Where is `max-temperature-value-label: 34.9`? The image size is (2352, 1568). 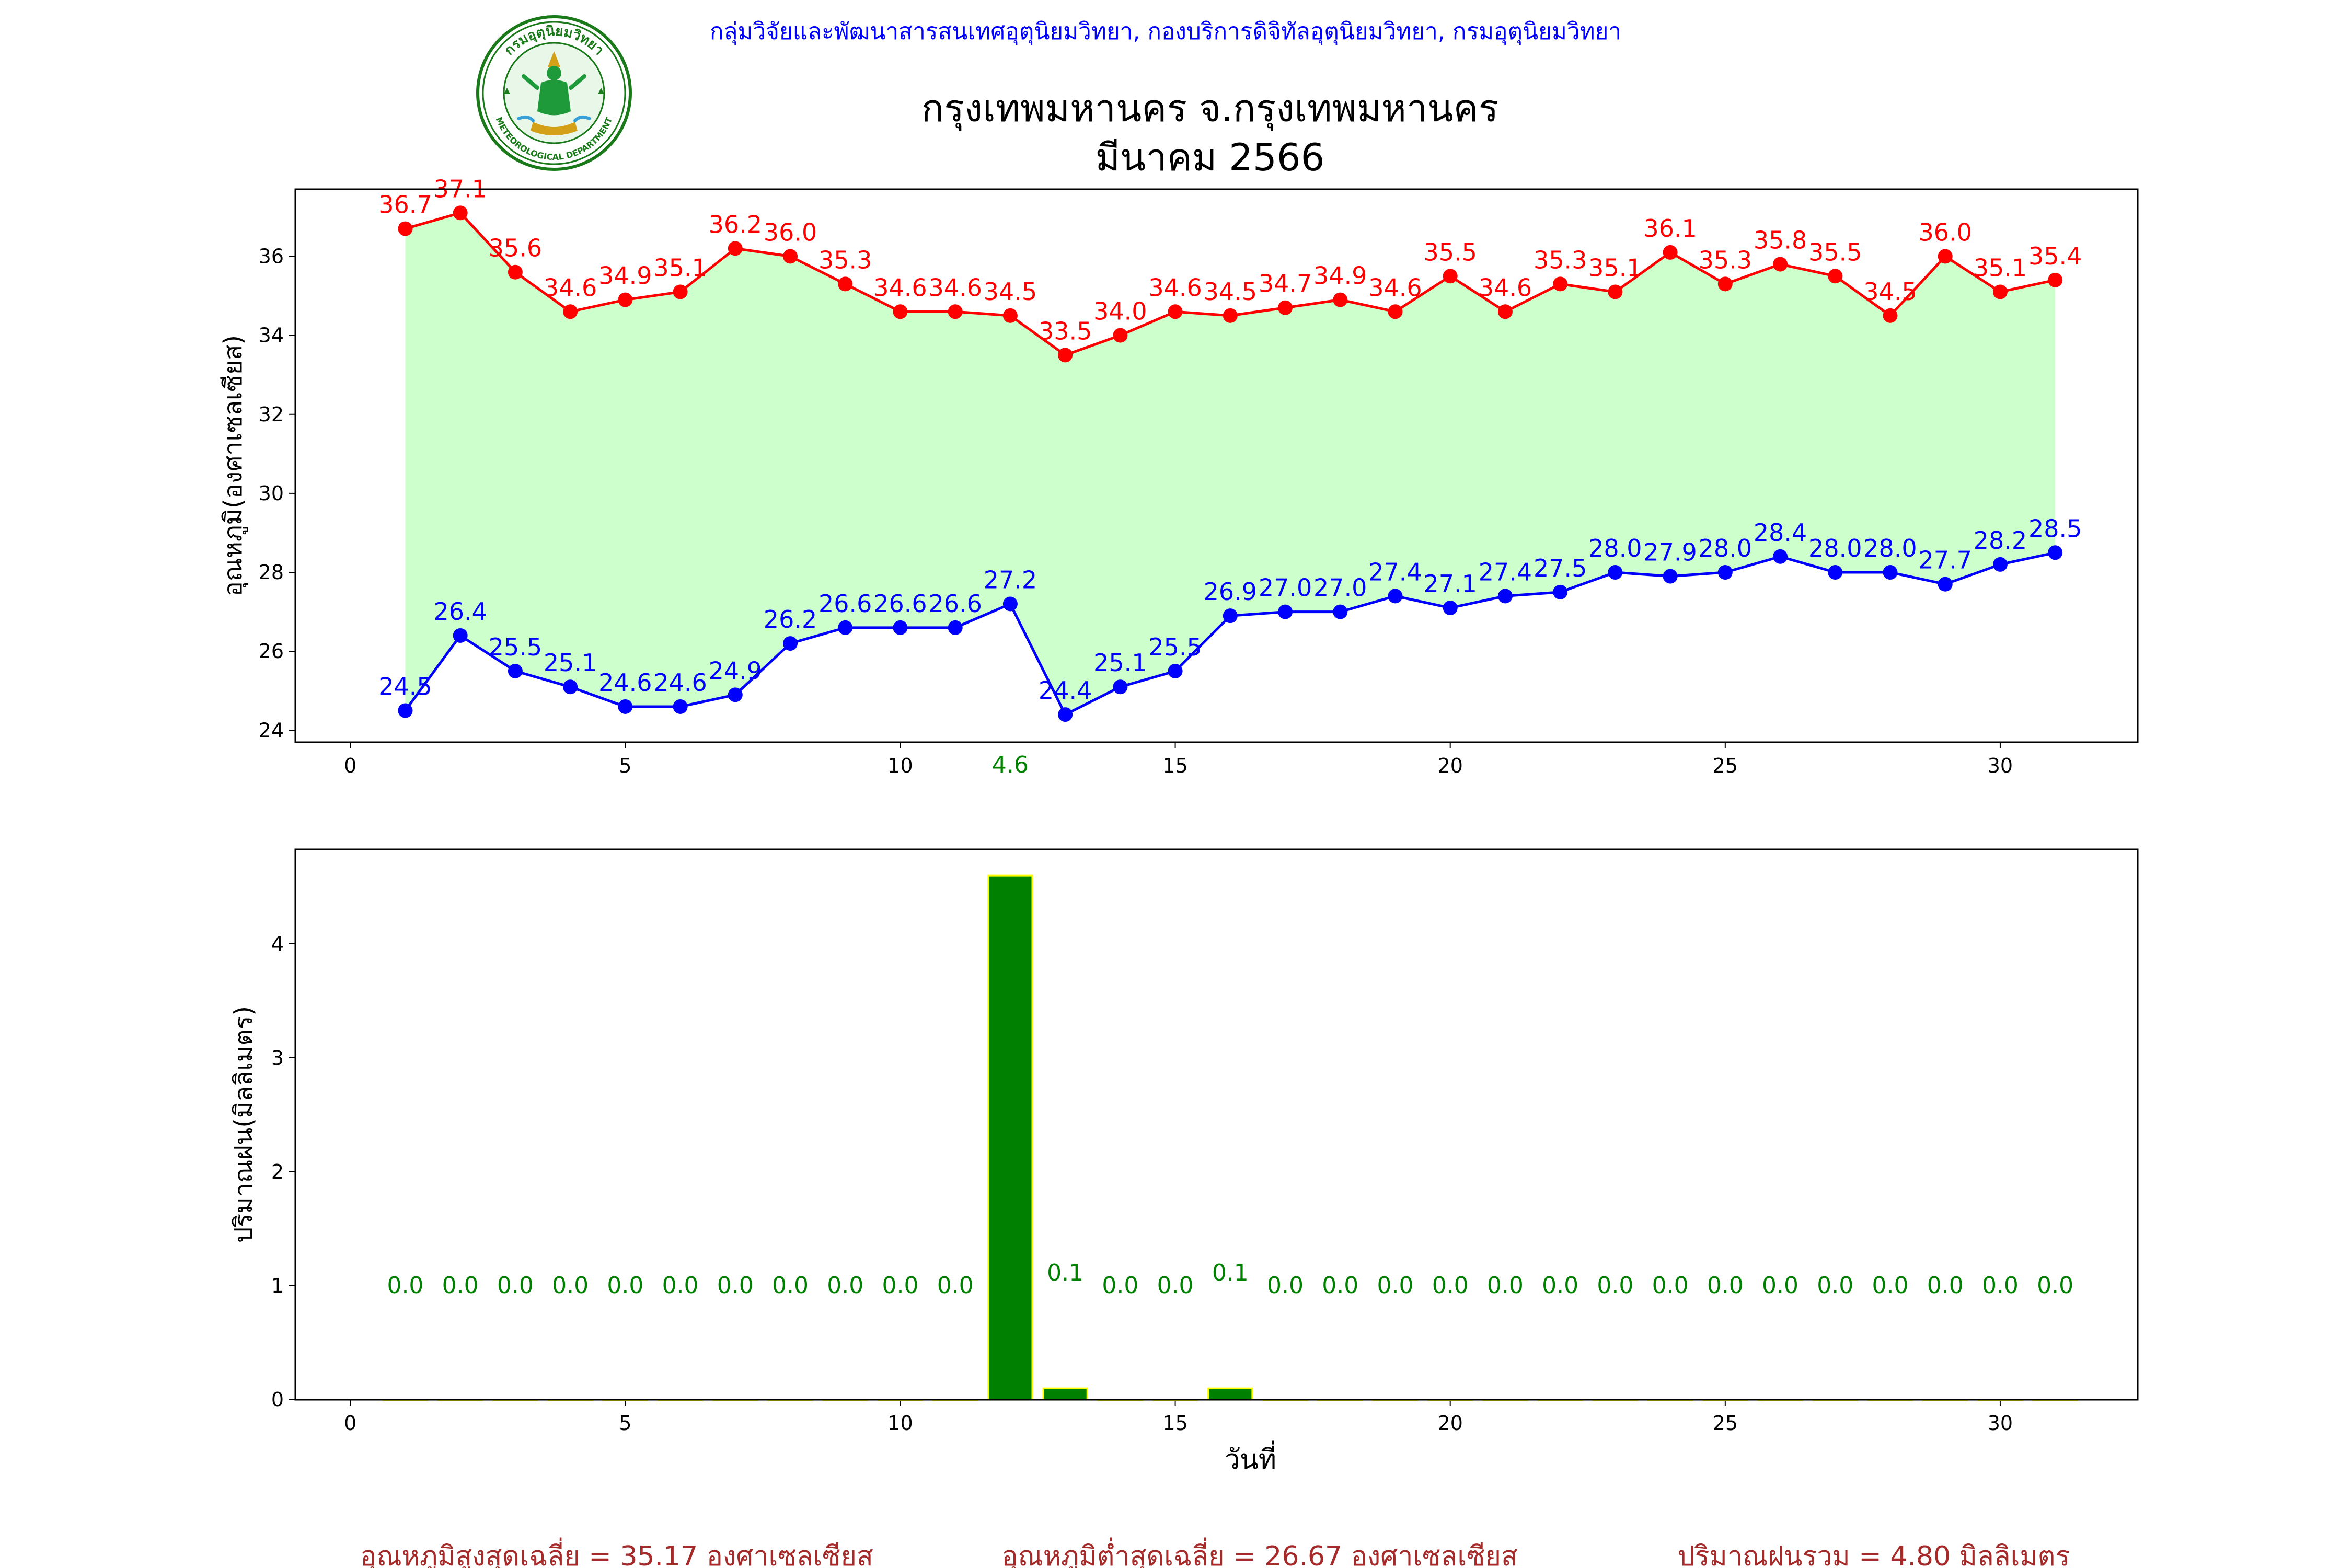 max-temperature-value-label: 34.9 is located at coordinates (625, 276).